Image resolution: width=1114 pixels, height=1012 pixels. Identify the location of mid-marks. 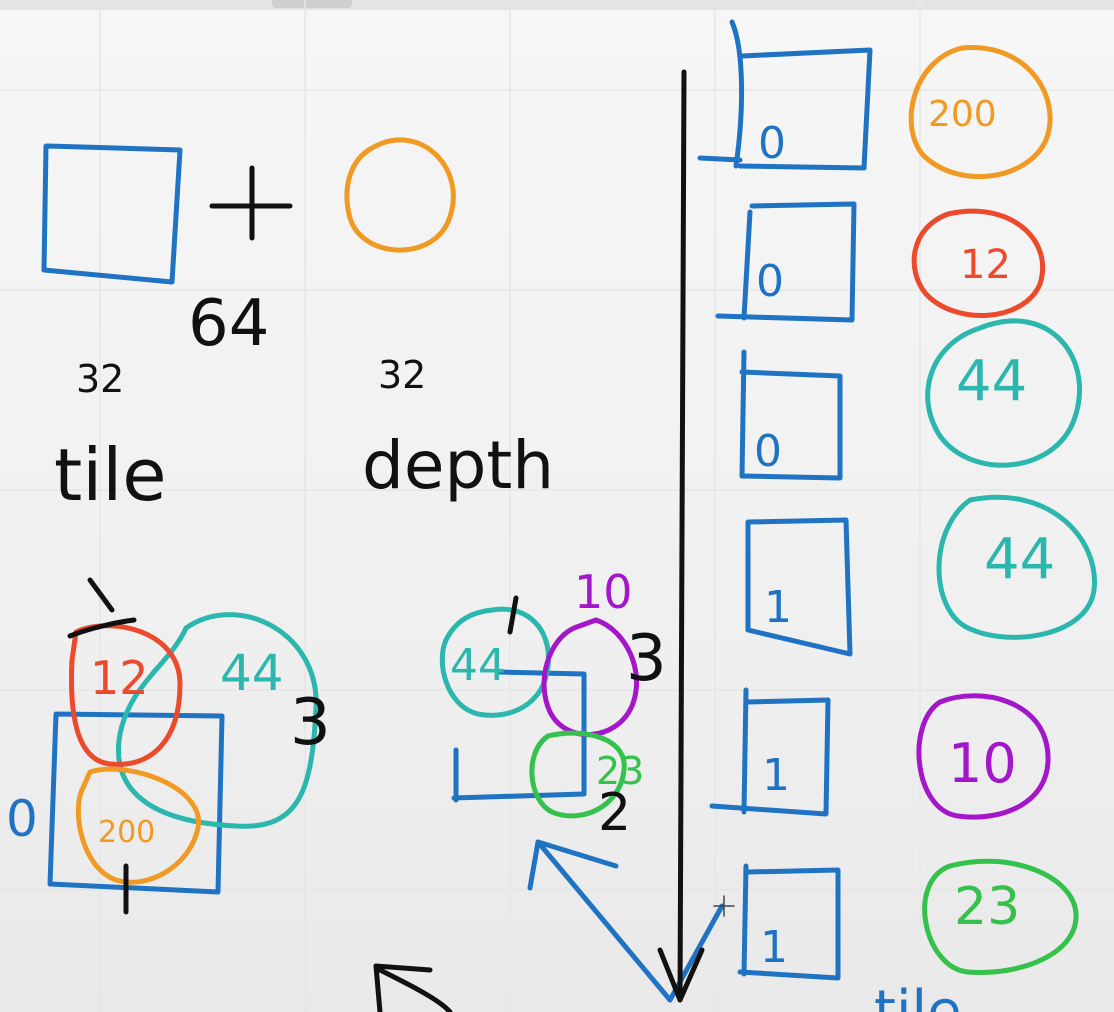
(513, 615).